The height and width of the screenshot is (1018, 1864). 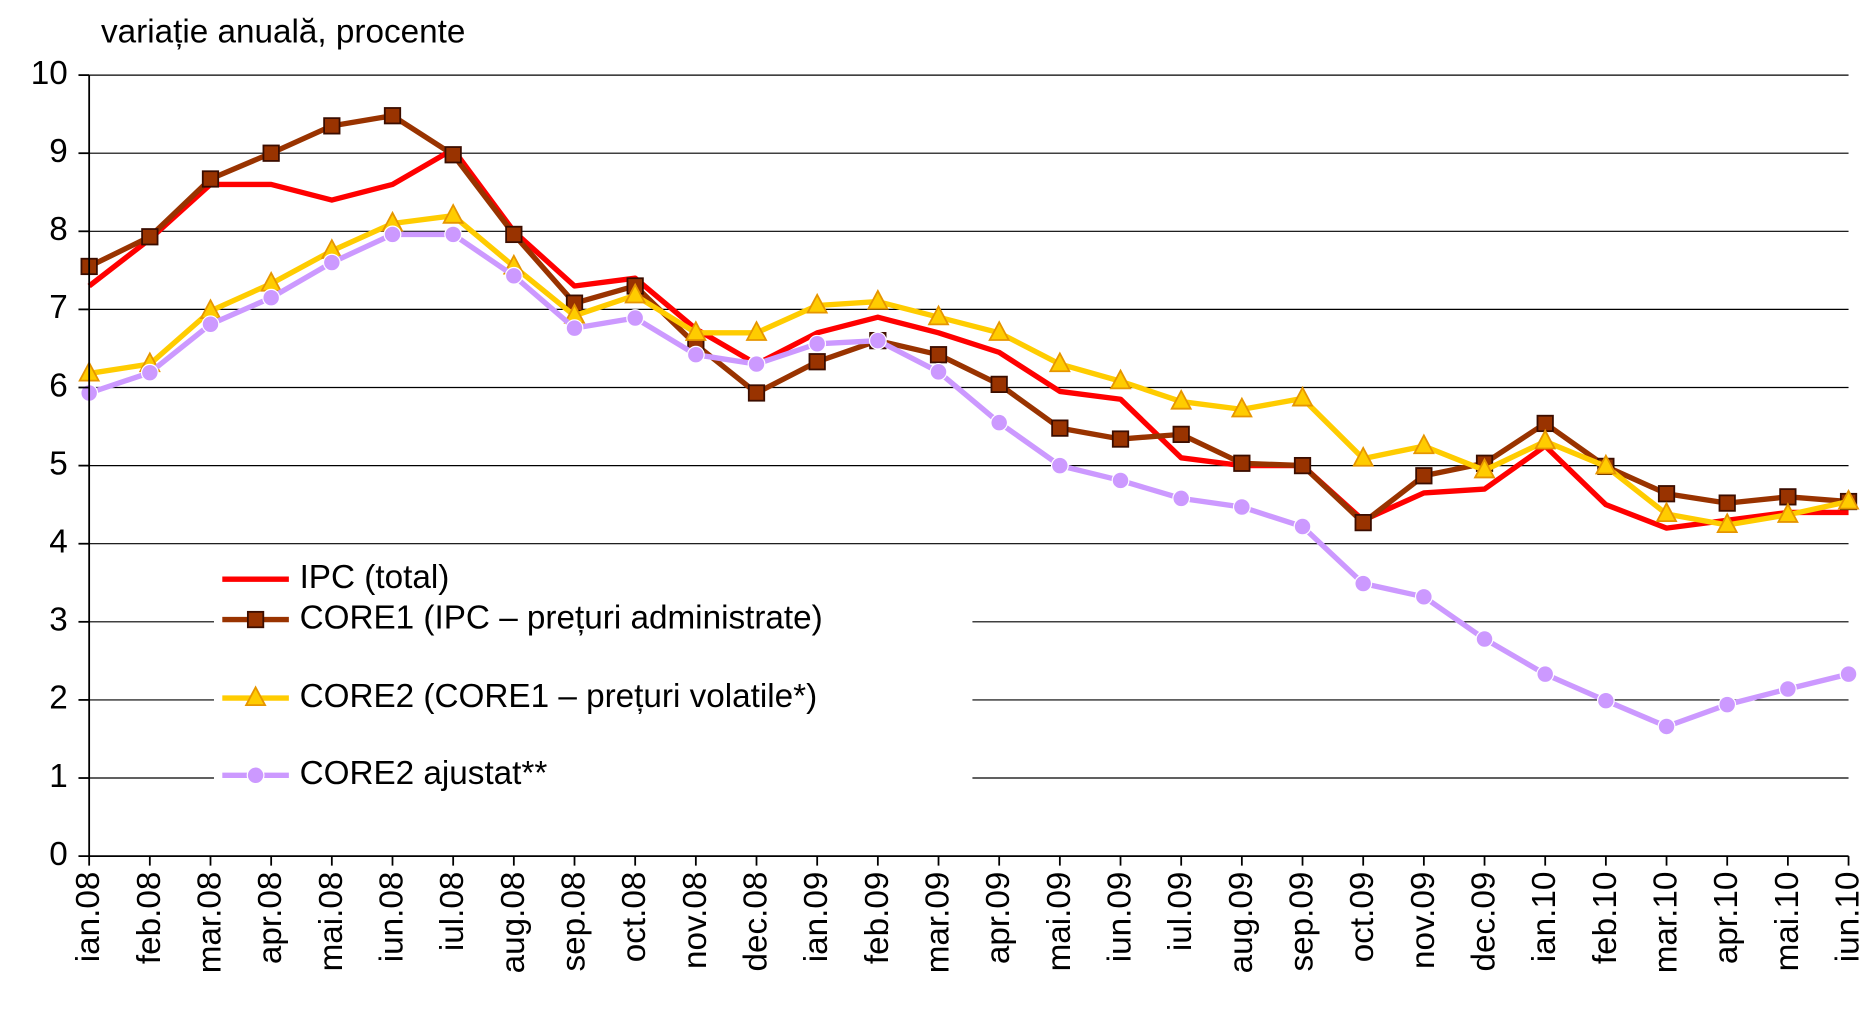 What do you see at coordinates (58, 698) in the screenshot?
I see `y-tick-label: 2` at bounding box center [58, 698].